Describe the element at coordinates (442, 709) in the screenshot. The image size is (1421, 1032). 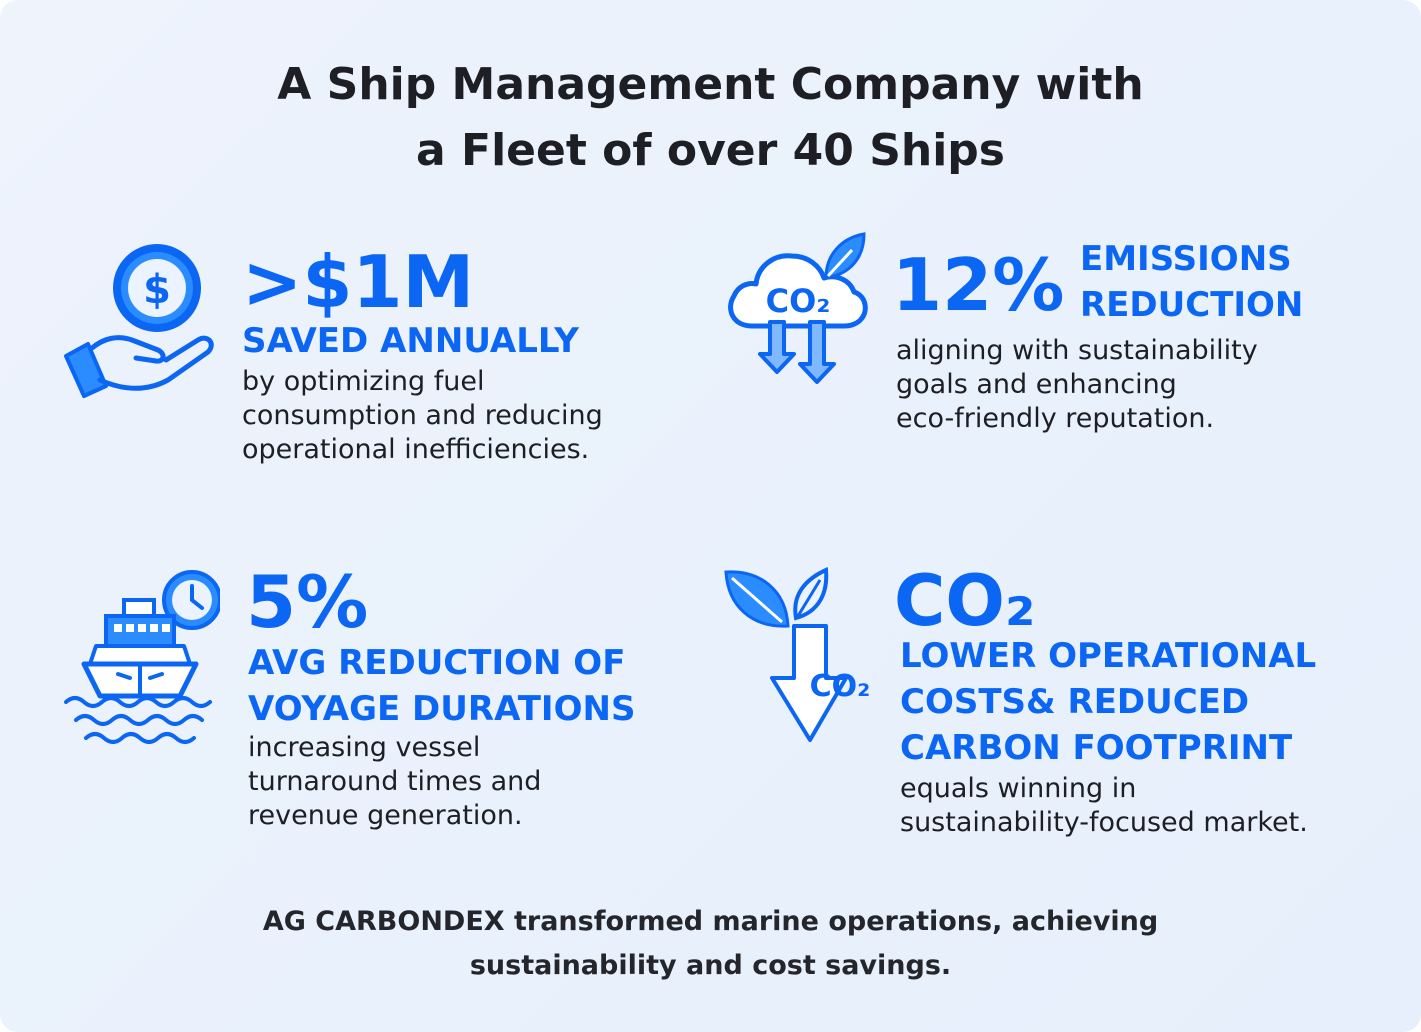
I see `heading-line: VOYAGE DURATIONS` at that location.